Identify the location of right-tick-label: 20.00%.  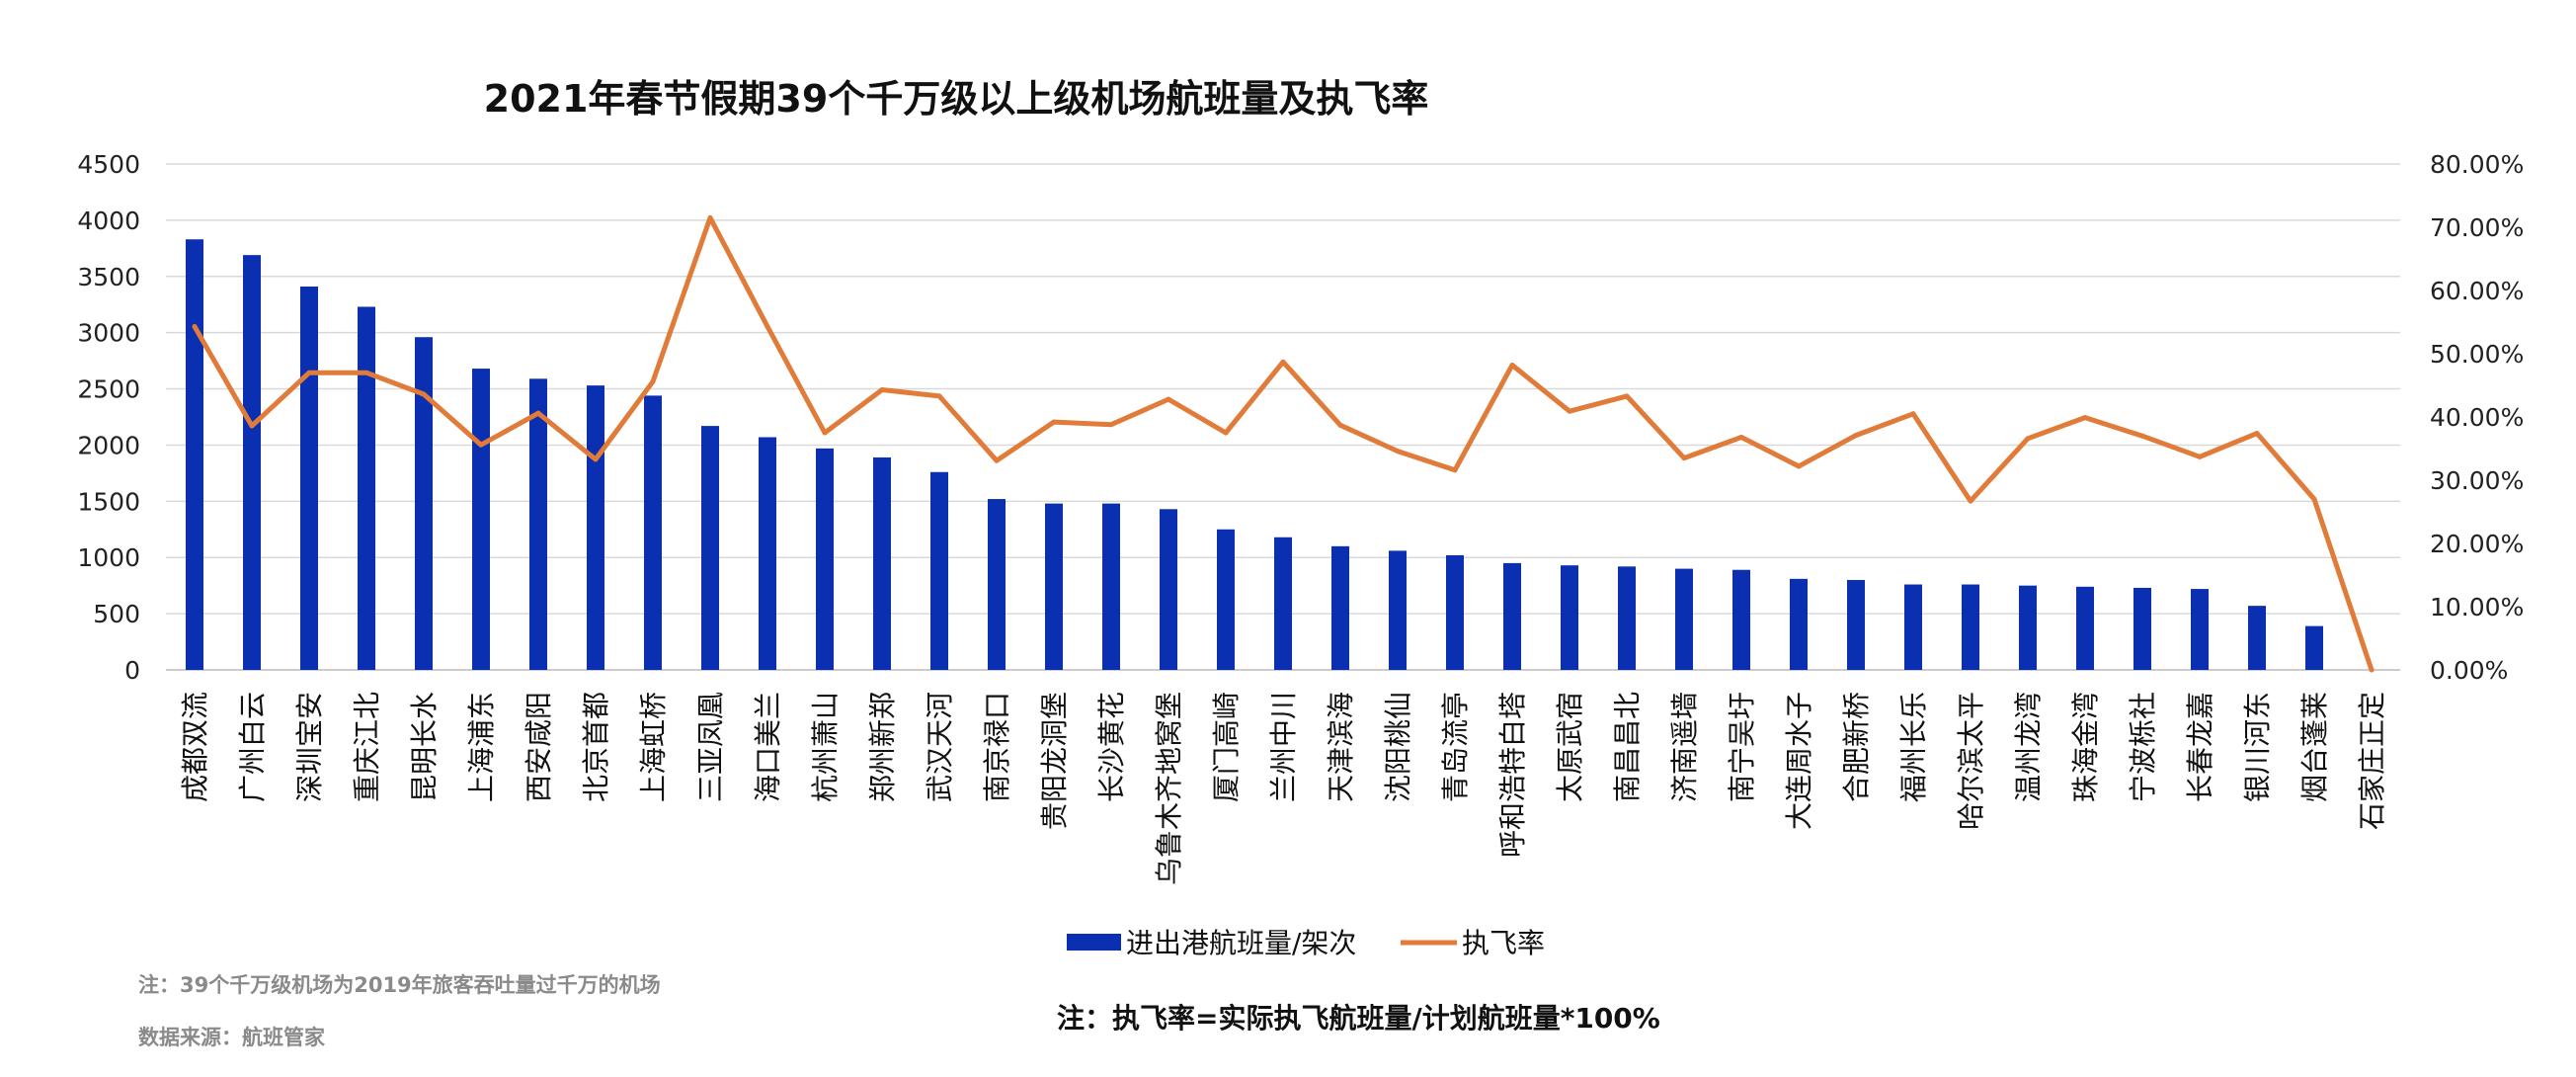
(2477, 544).